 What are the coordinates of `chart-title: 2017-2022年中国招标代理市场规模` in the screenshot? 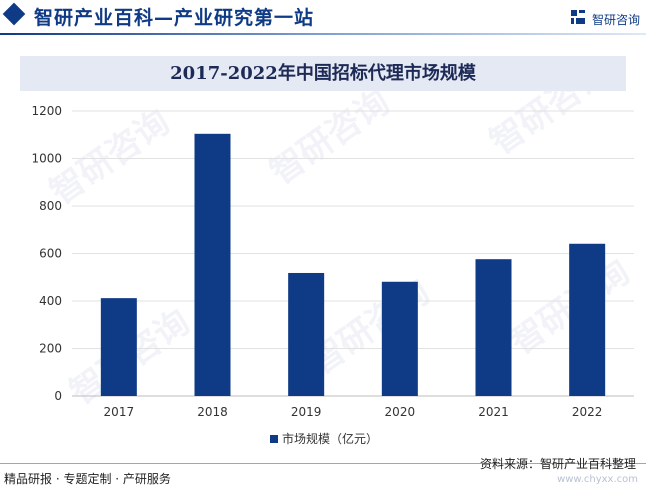 It's located at (323, 73).